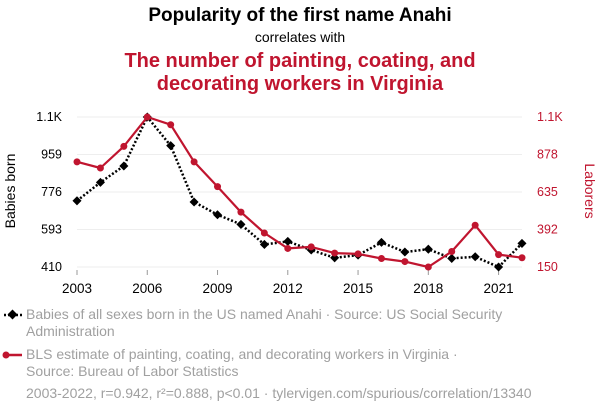 The height and width of the screenshot is (414, 600). I want to click on y-axis-left-ticks: 410 593 776 959 1.1K, so click(49, 192).